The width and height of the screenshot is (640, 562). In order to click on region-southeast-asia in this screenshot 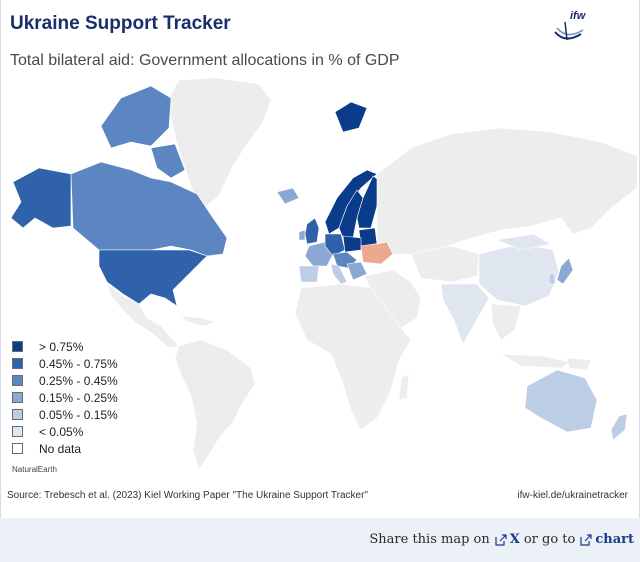, I will do `click(506, 322)`.